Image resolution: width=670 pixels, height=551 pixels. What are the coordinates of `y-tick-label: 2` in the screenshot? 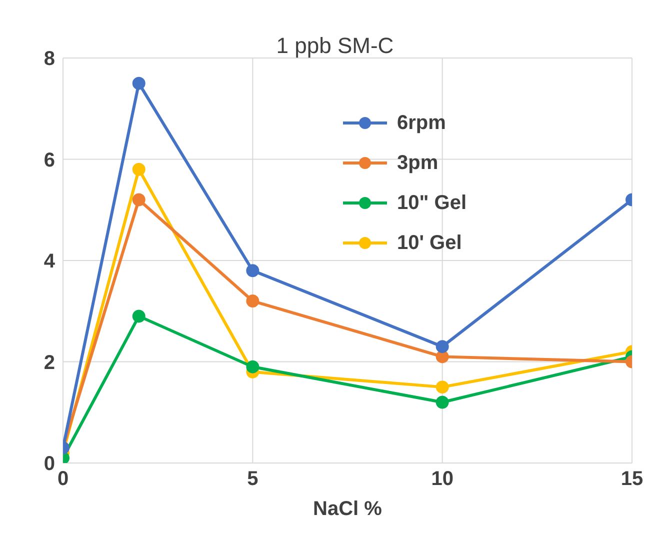 It's located at (49, 363).